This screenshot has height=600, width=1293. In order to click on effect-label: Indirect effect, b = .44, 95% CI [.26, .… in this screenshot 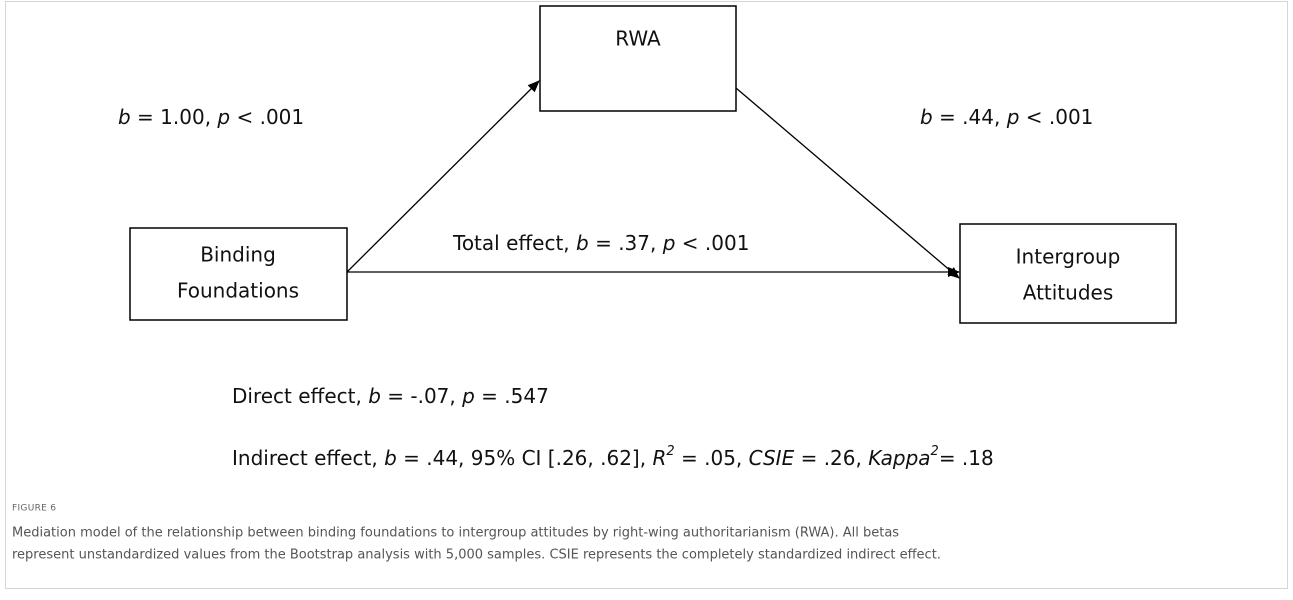, I will do `click(613, 457)`.